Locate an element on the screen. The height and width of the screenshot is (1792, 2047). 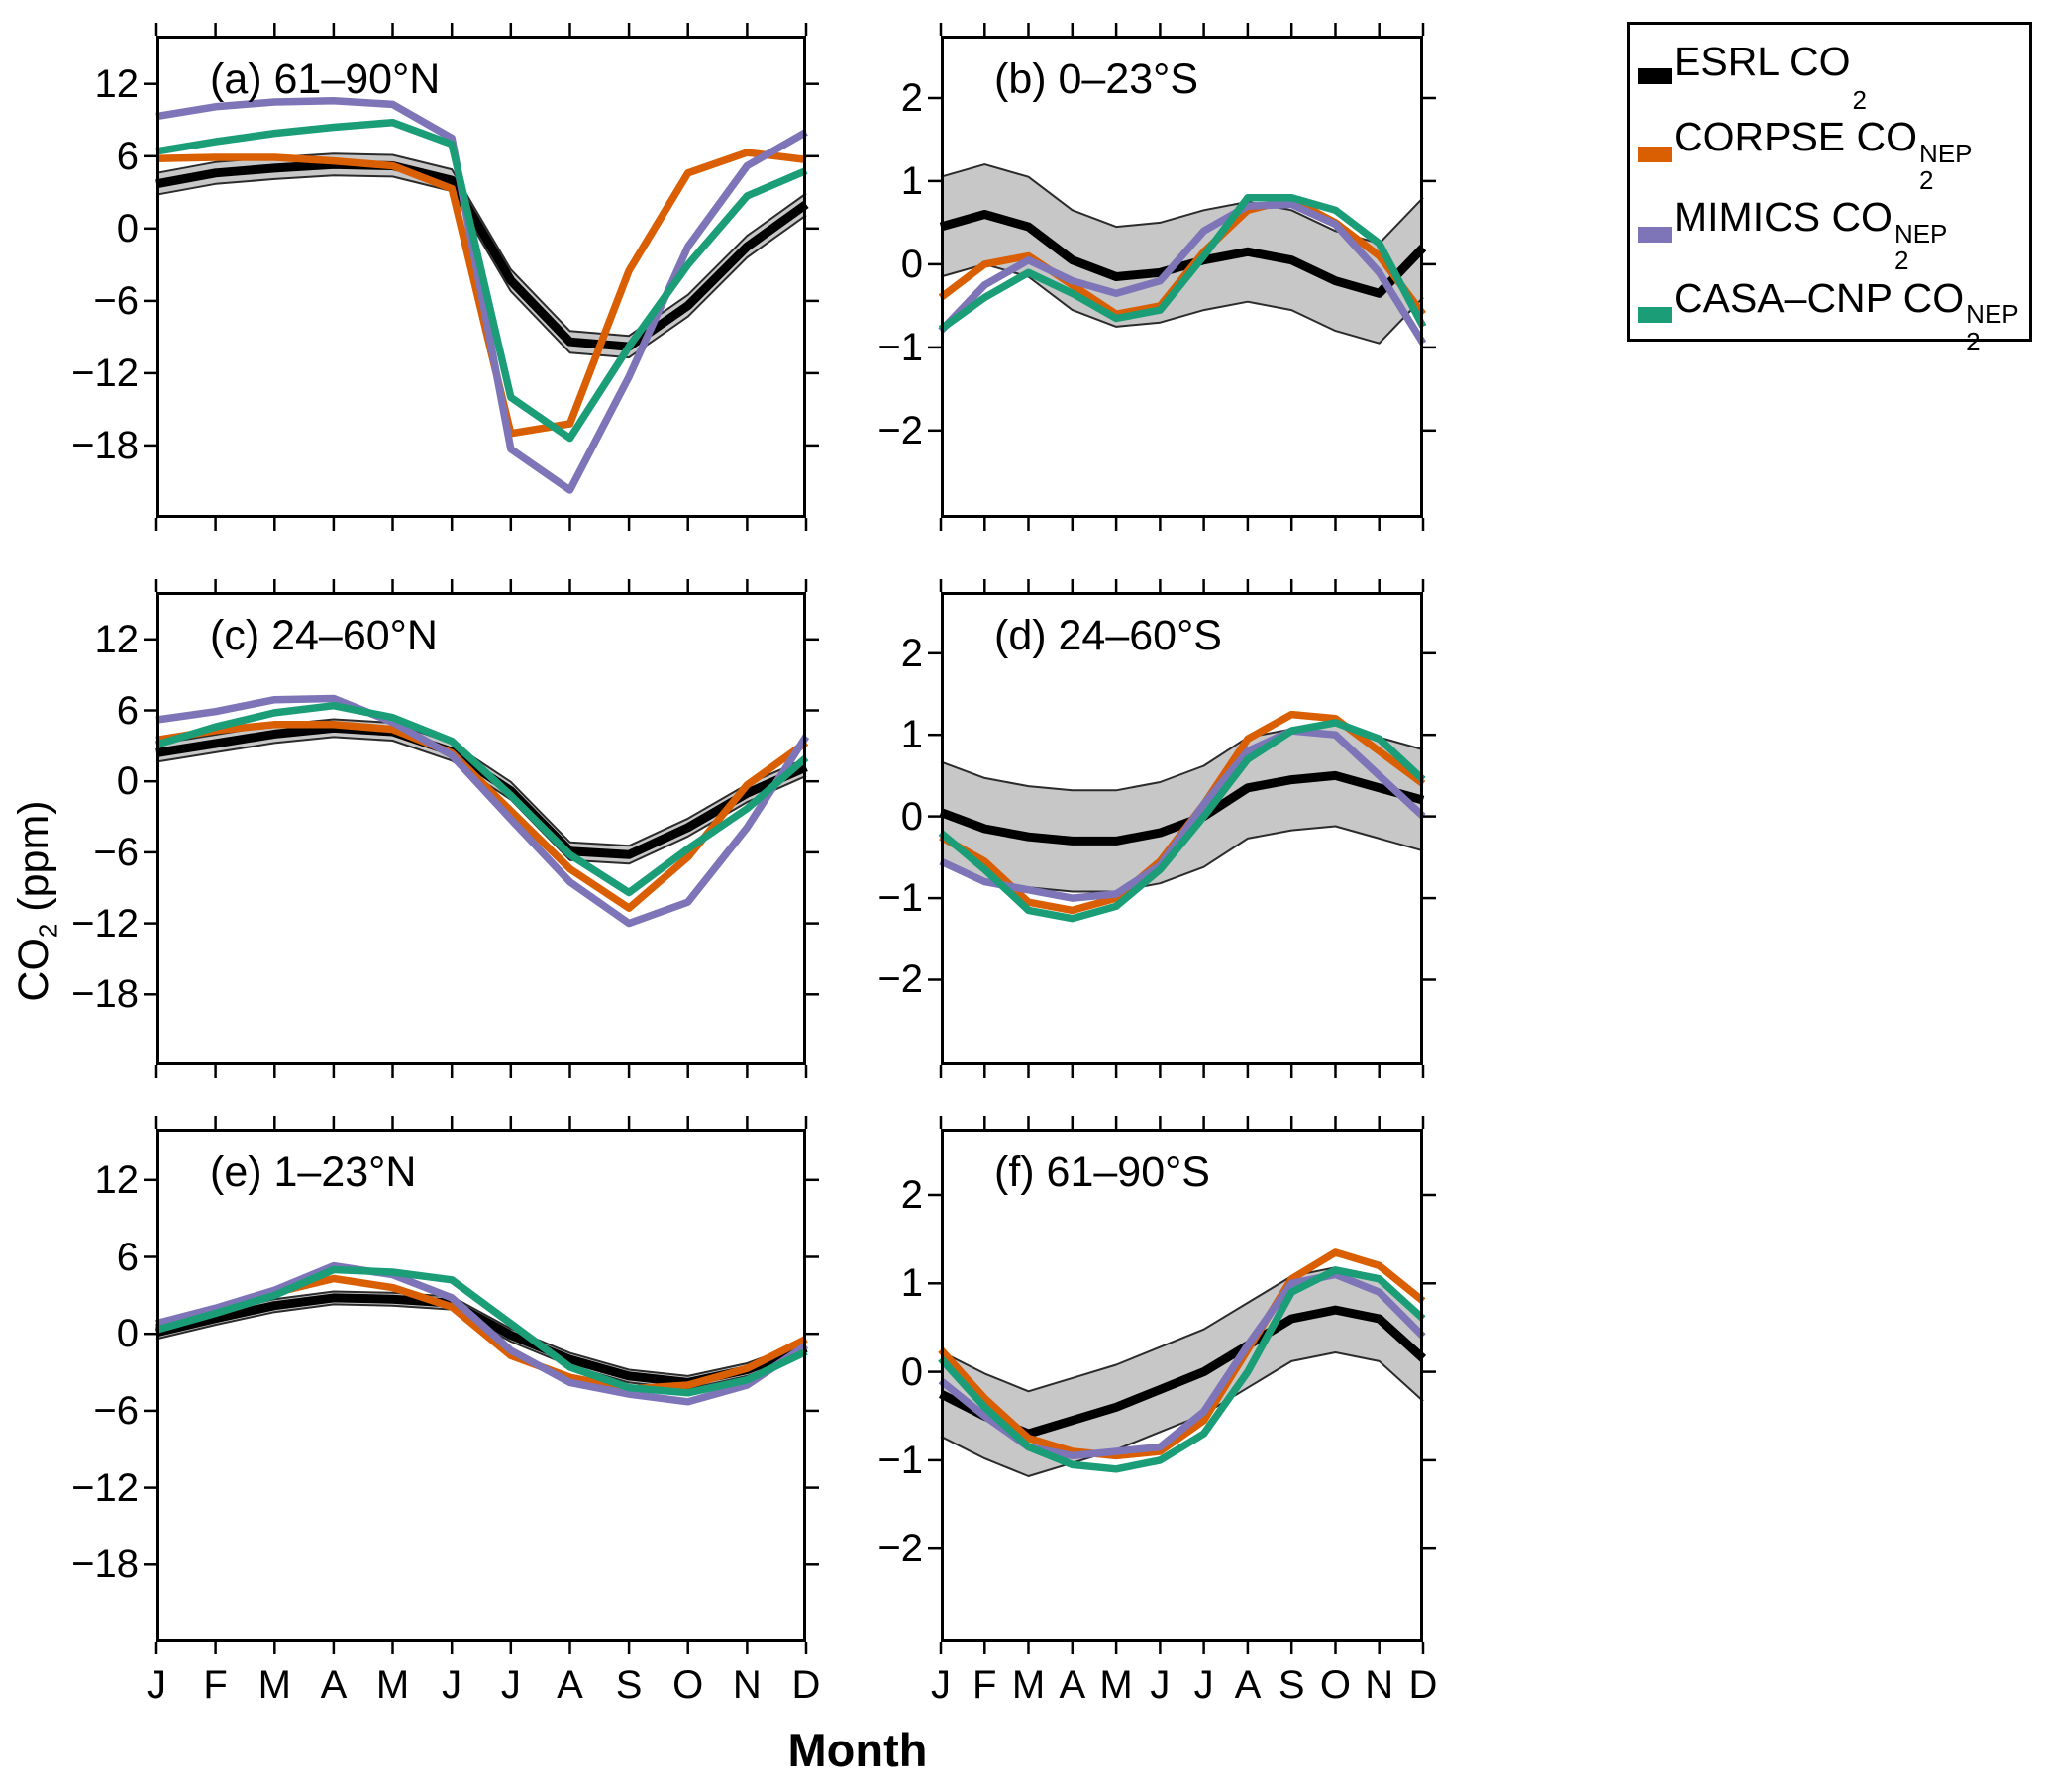
panel-24-60S: (d) 24–60°S 2 1 0 −1 −2 is located at coordinates (1157, 828).